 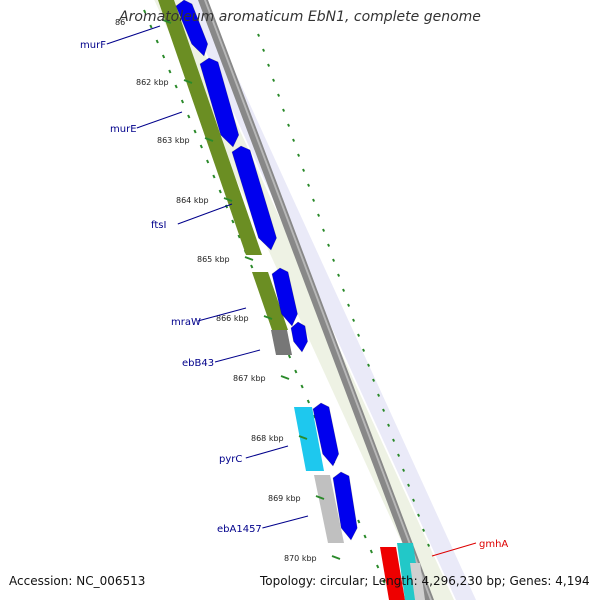 What do you see at coordinates (158, 225) in the screenshot?
I see `gene-label-ftsI: ftsI` at bounding box center [158, 225].